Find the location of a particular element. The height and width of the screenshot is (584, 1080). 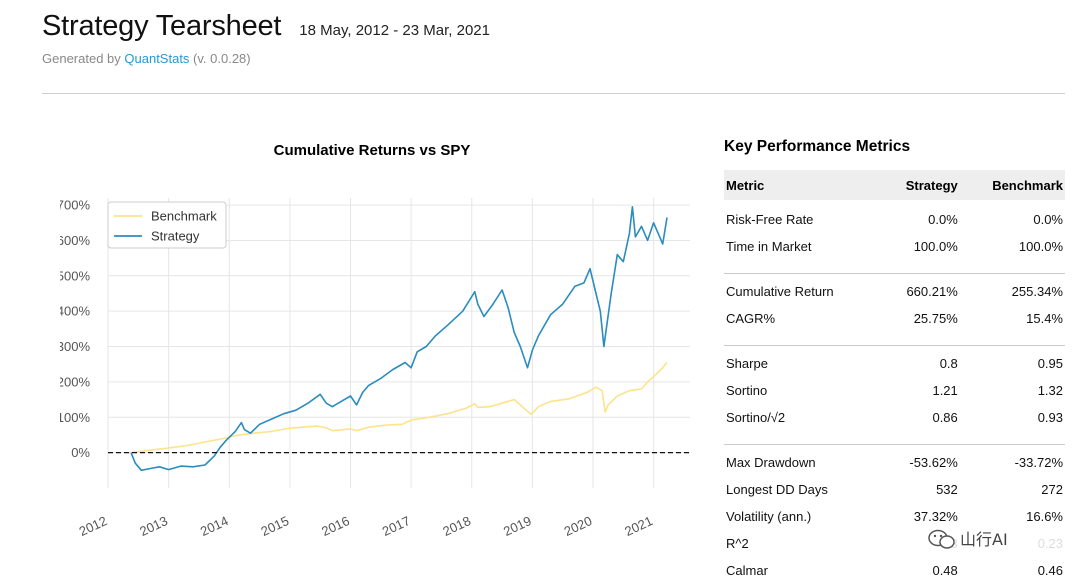

y-tick-label: 600% is located at coordinates (75, 240).